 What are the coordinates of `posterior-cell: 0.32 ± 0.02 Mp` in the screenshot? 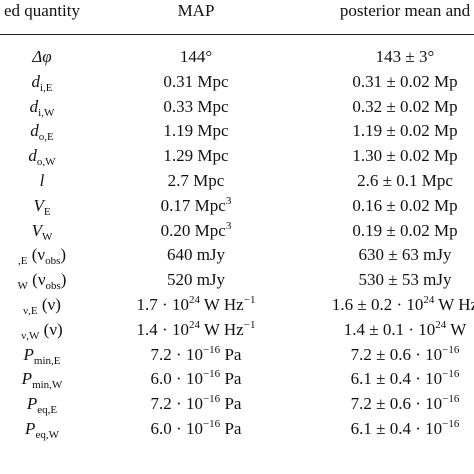 It's located at (404, 107).